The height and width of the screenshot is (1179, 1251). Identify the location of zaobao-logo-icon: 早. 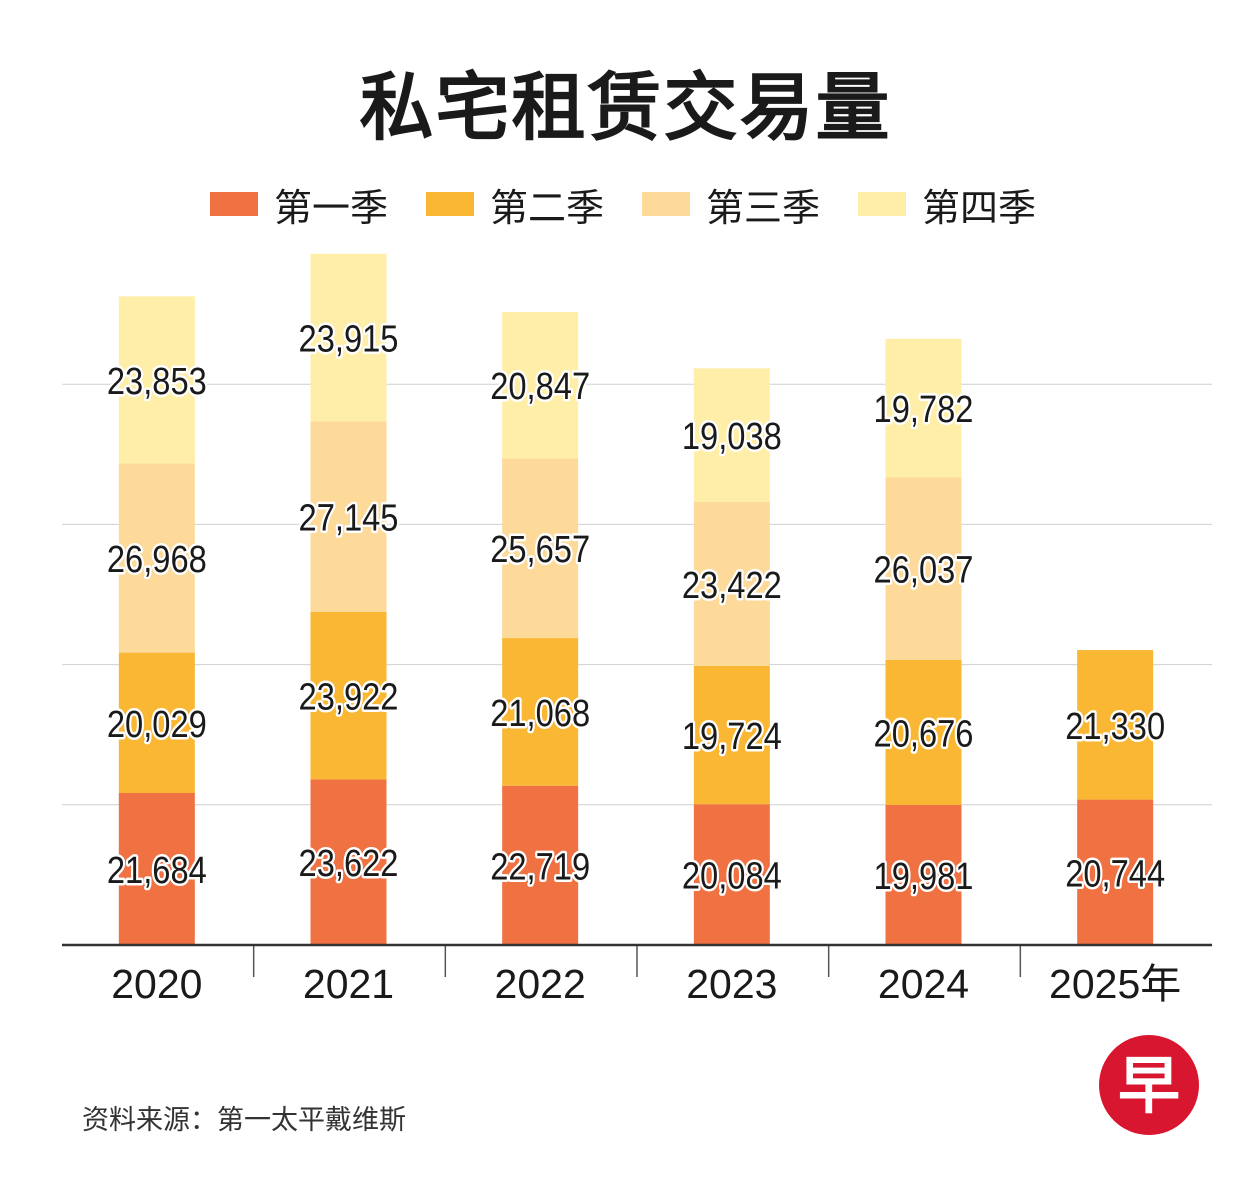
(1149, 1085).